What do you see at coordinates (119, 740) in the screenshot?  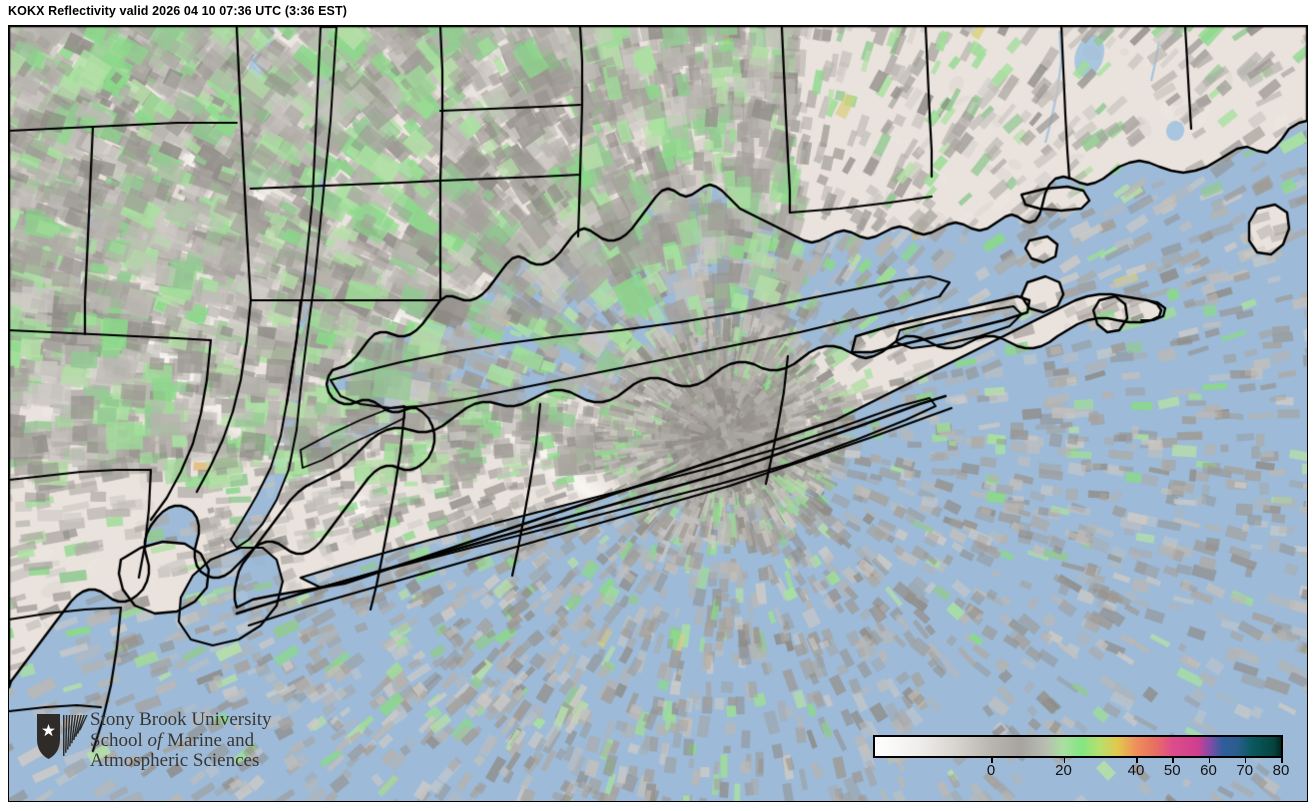 I see `logo-line-2a: School` at bounding box center [119, 740].